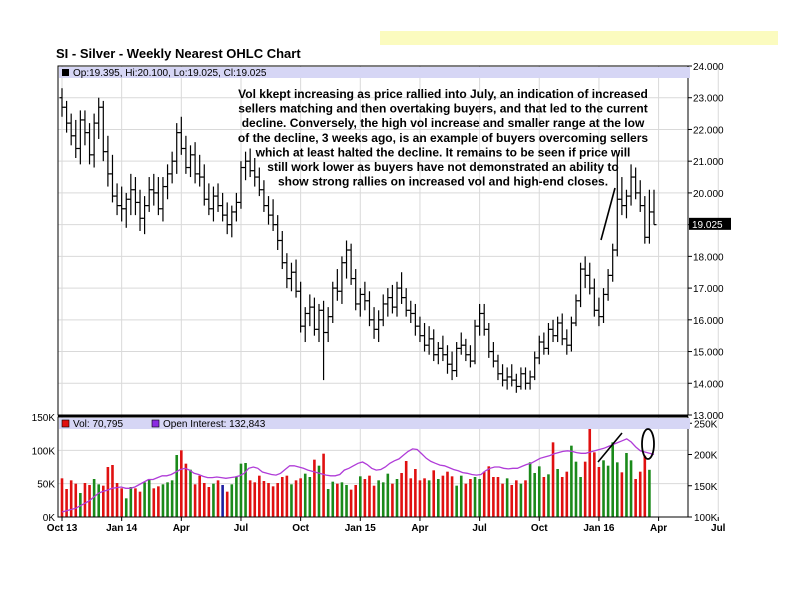  What do you see at coordinates (65, 72) in the screenshot?
I see `price-legend-swatch` at bounding box center [65, 72].